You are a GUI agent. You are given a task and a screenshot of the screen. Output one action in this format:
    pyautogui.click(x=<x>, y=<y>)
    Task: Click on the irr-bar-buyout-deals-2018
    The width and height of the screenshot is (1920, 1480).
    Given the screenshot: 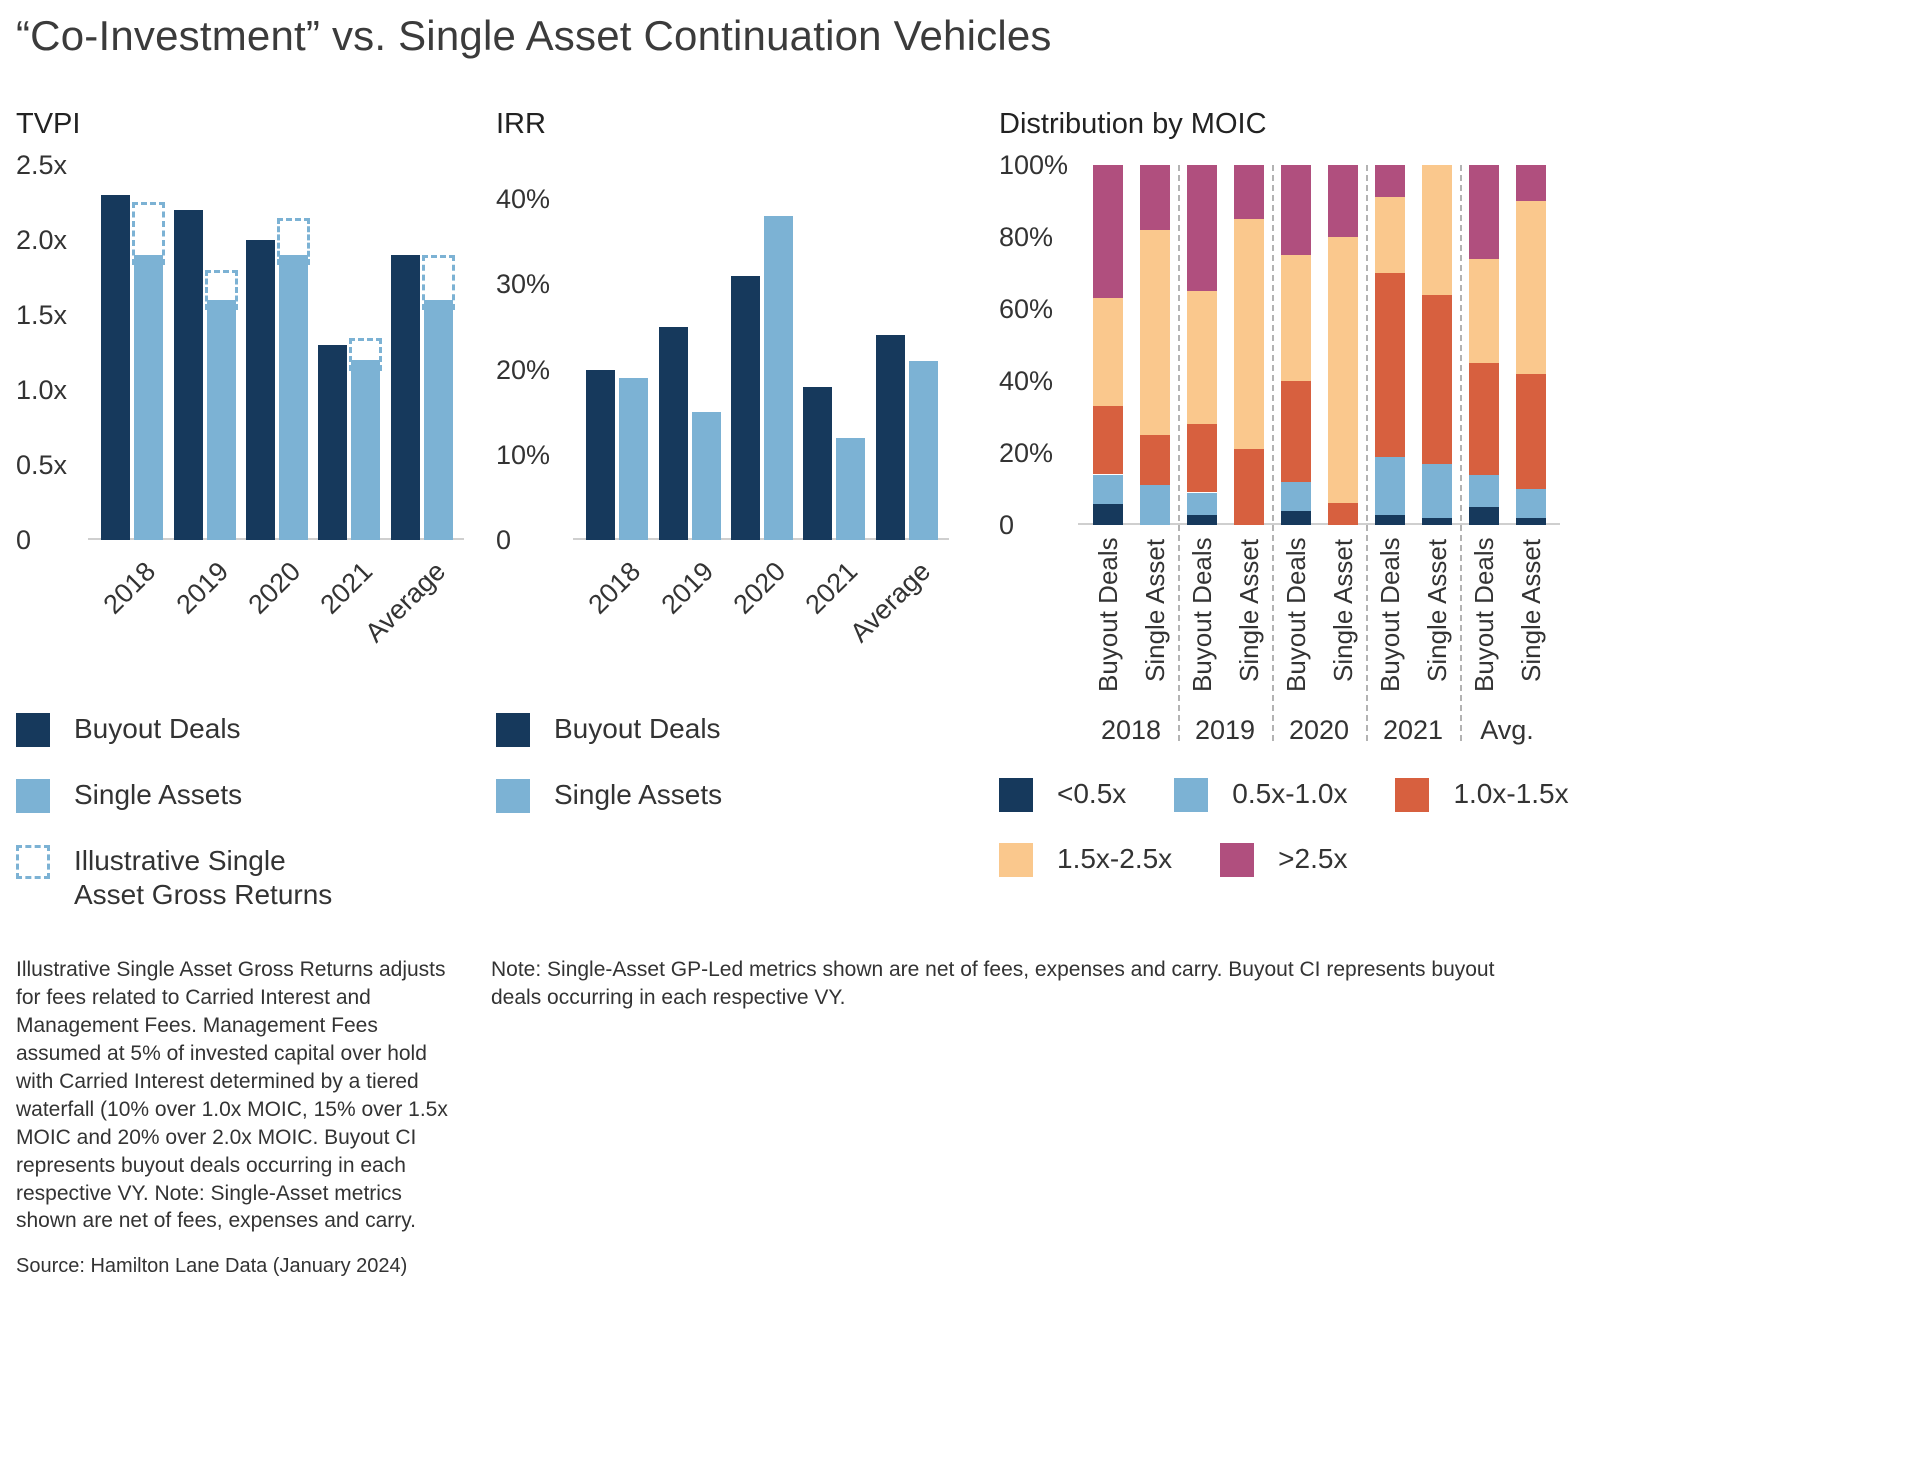 What is the action you would take?
    pyautogui.click(x=600, y=455)
    